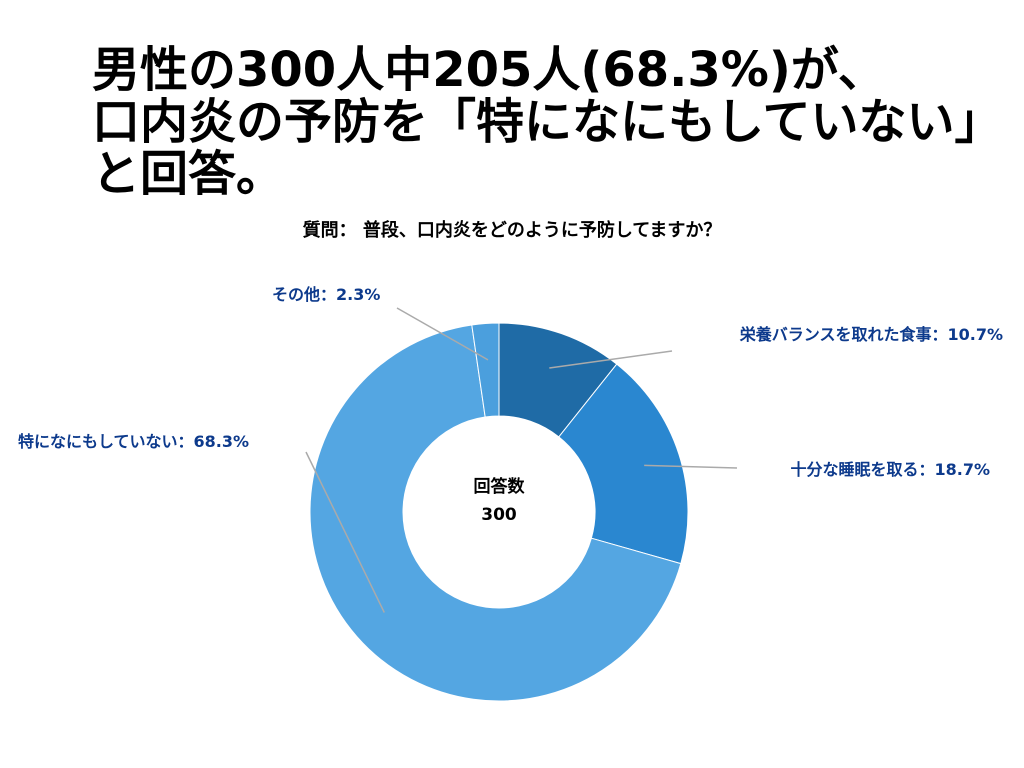 The width and height of the screenshot is (1024, 768). I want to click on slice-label-4: その他：2.3%, so click(326, 294).